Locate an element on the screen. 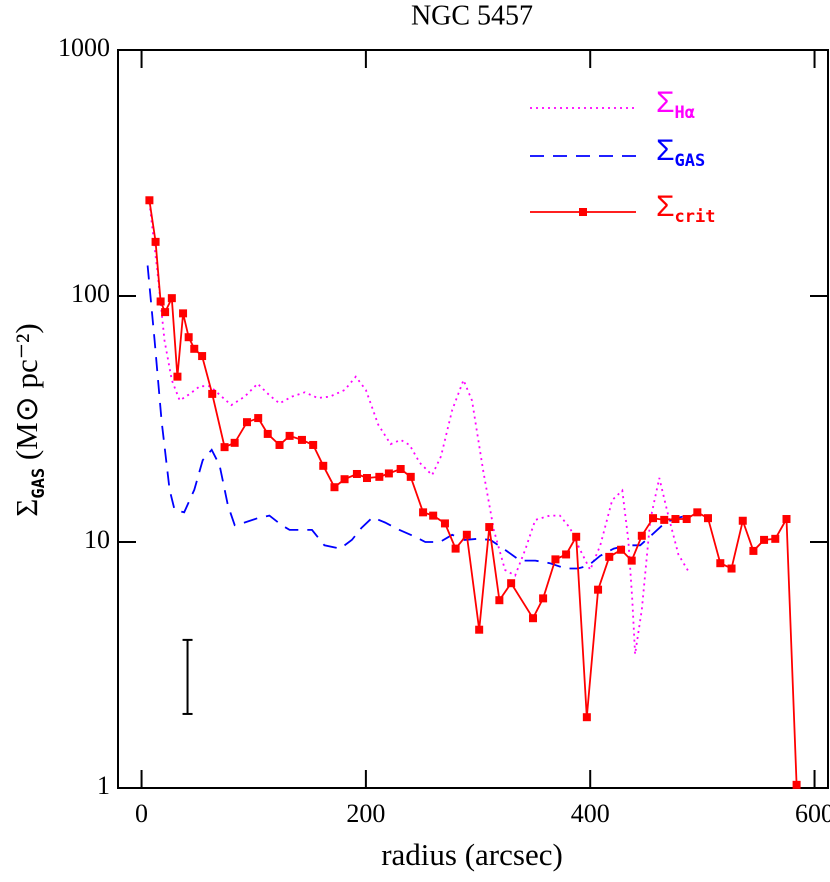 Image resolution: width=830 pixels, height=882 pixels. x-tick-label: 200 is located at coordinates (365, 813).